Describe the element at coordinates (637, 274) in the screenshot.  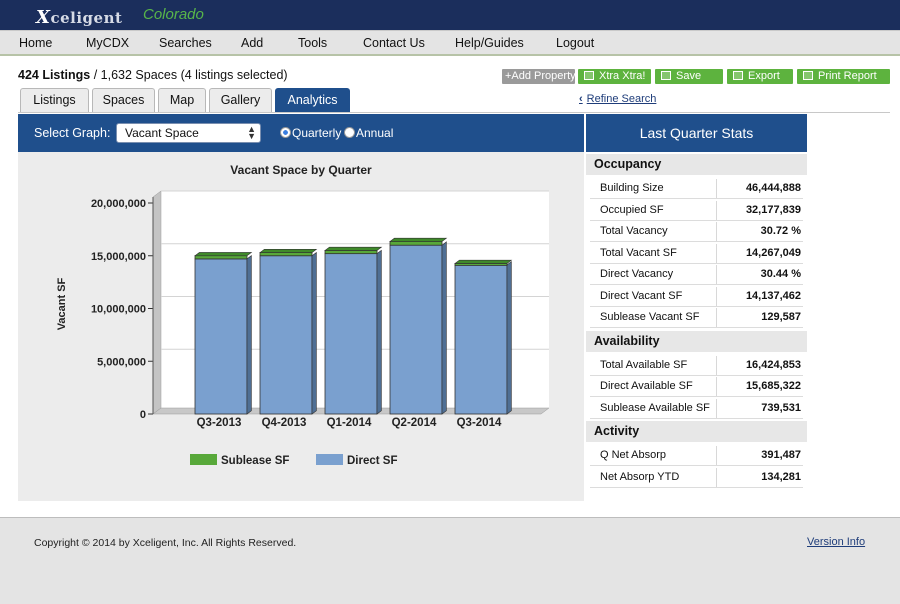
I see `stat-label: Direct Vacancy` at that location.